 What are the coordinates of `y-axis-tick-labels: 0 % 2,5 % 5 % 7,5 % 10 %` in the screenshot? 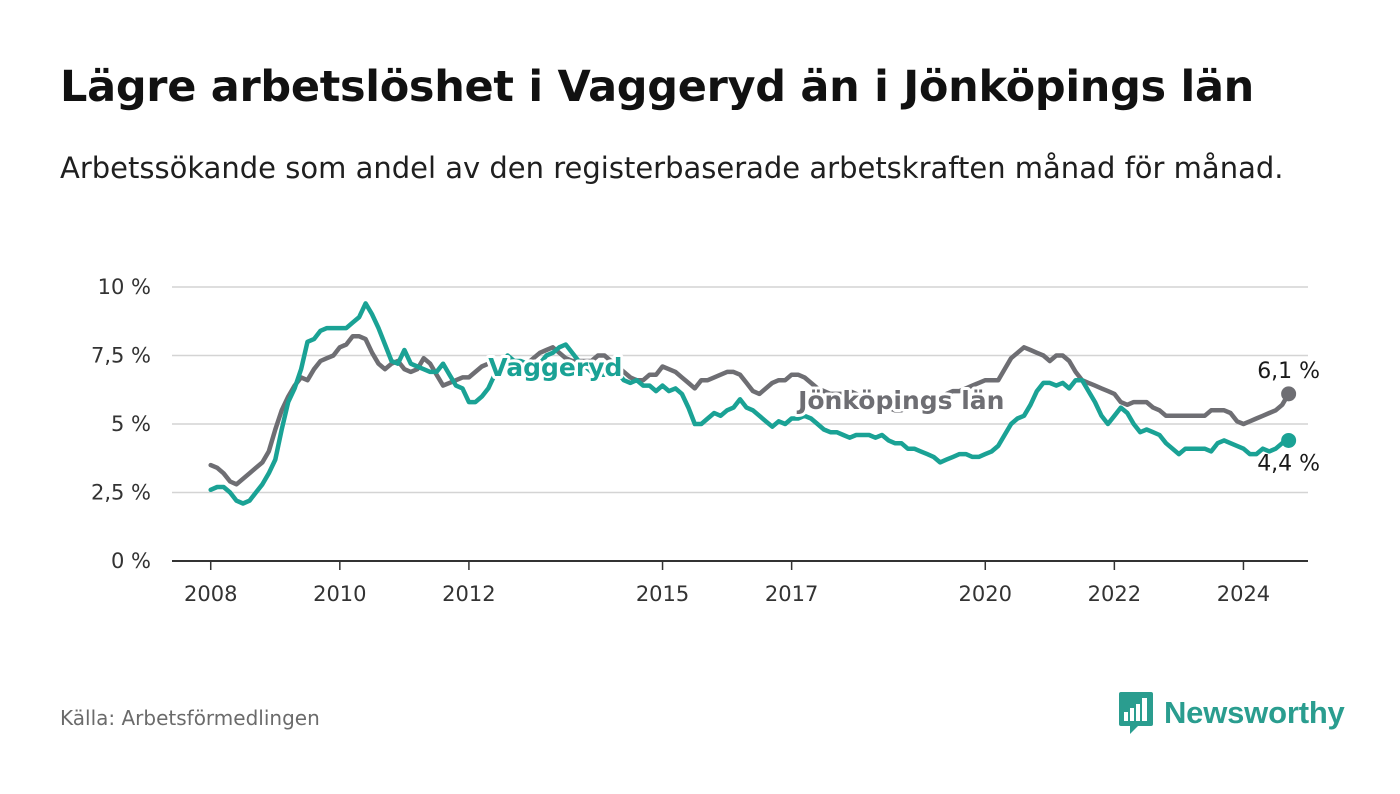 It's located at (121, 424).